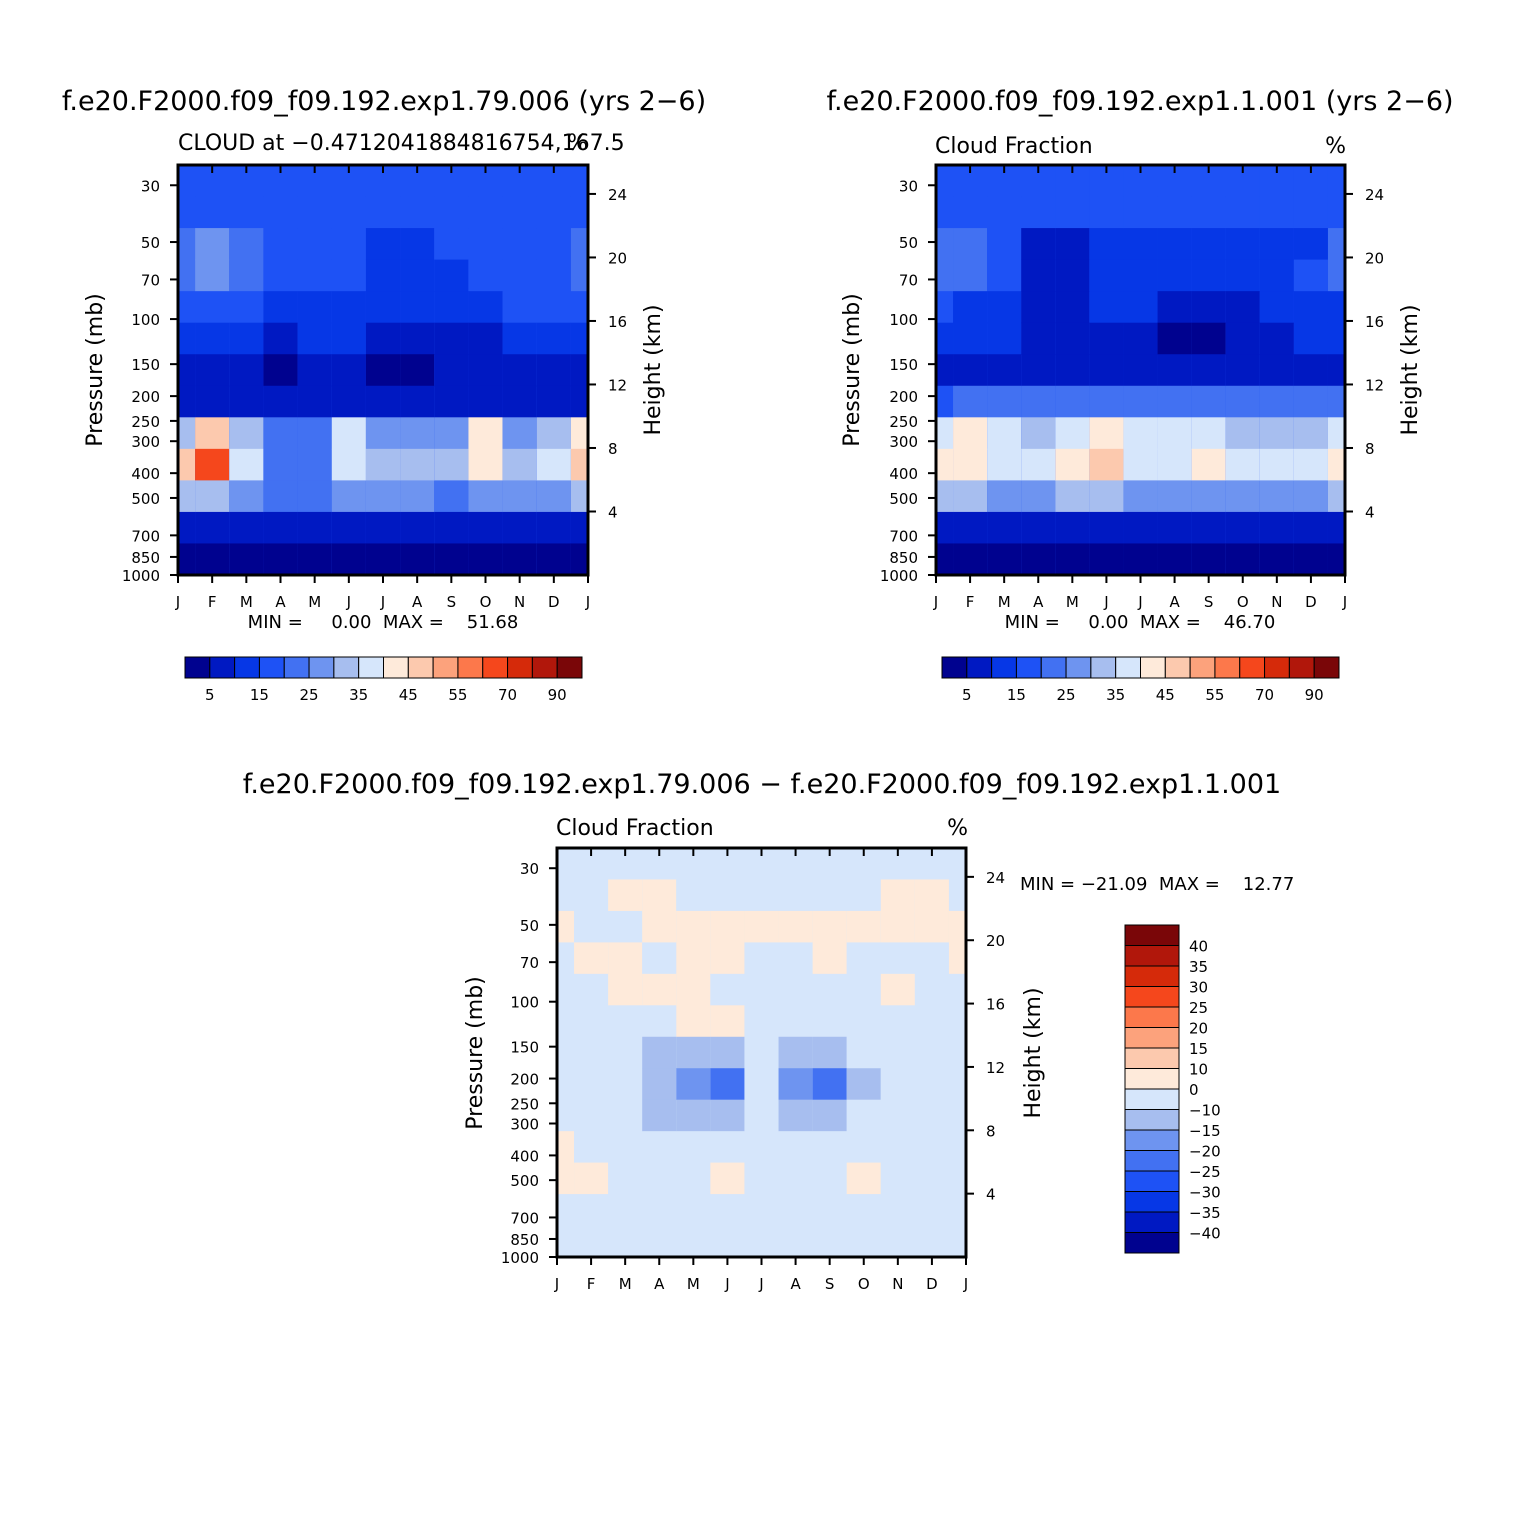 Image resolution: width=1524 pixels, height=1524 pixels. I want to click on y2-tick-label: 8, so click(1370, 449).